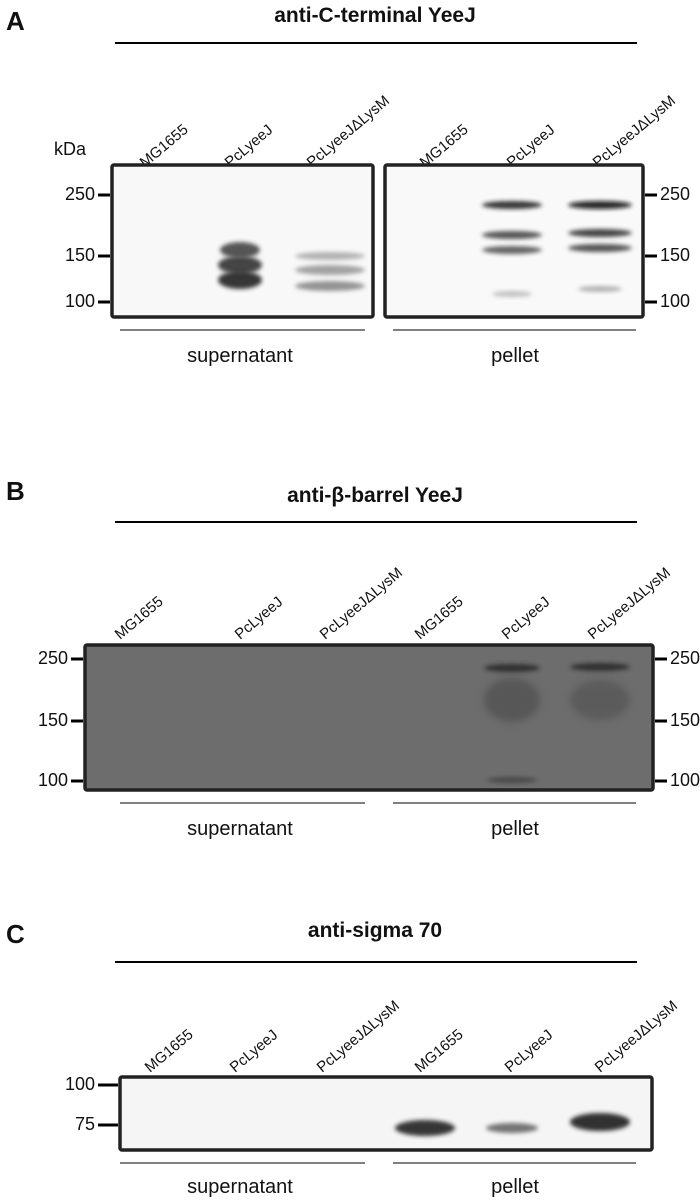 Image resolution: width=700 pixels, height=1201 pixels. What do you see at coordinates (15, 21) in the screenshot?
I see `panel-letter: A` at bounding box center [15, 21].